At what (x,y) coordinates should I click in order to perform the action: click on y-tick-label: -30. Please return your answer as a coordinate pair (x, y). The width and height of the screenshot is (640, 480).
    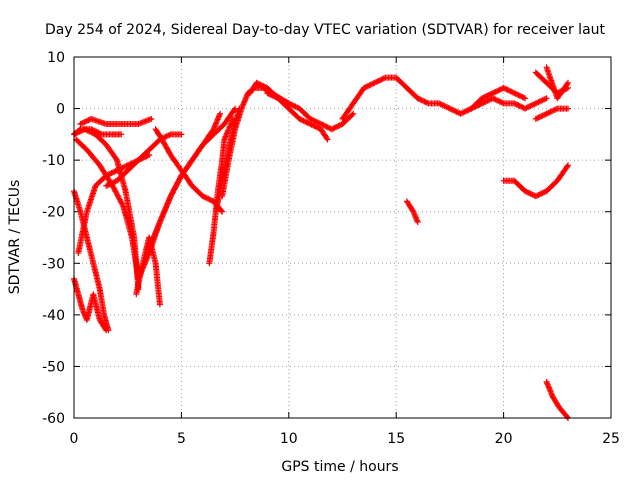
    Looking at the image, I should click on (53, 264).